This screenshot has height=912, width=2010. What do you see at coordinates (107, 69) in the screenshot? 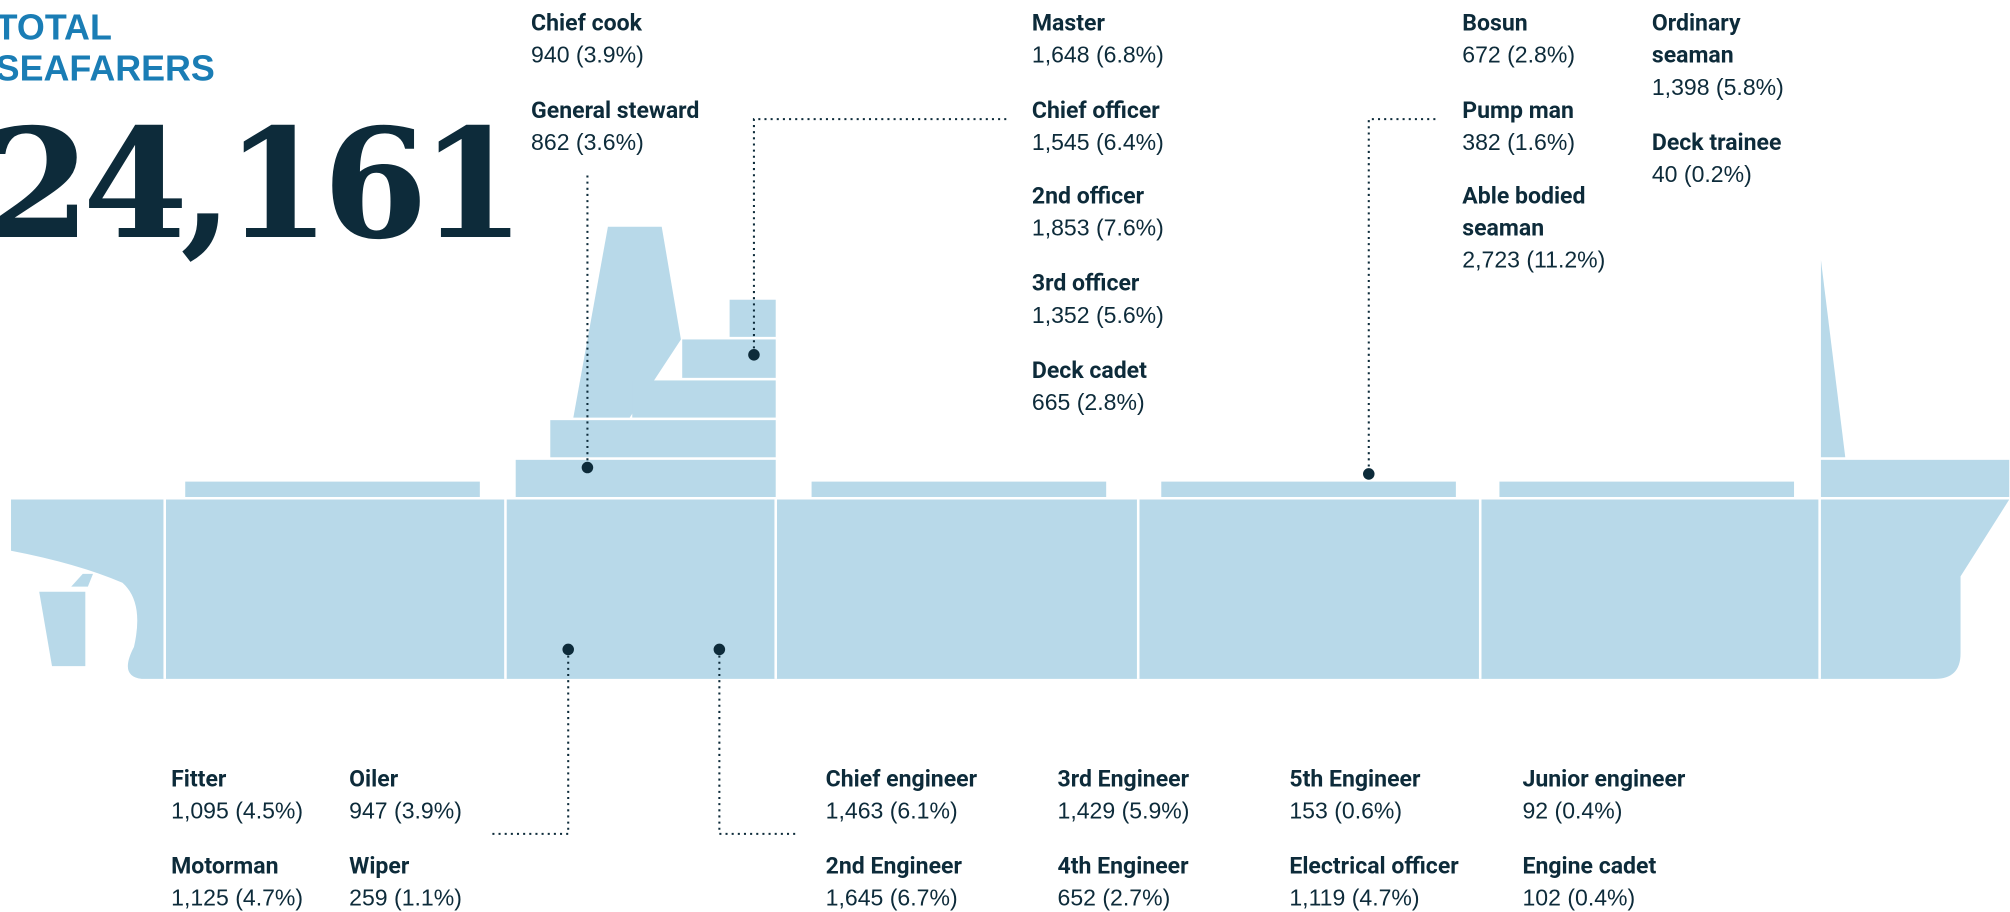
I see `total-label: SEAFARERS` at bounding box center [107, 69].